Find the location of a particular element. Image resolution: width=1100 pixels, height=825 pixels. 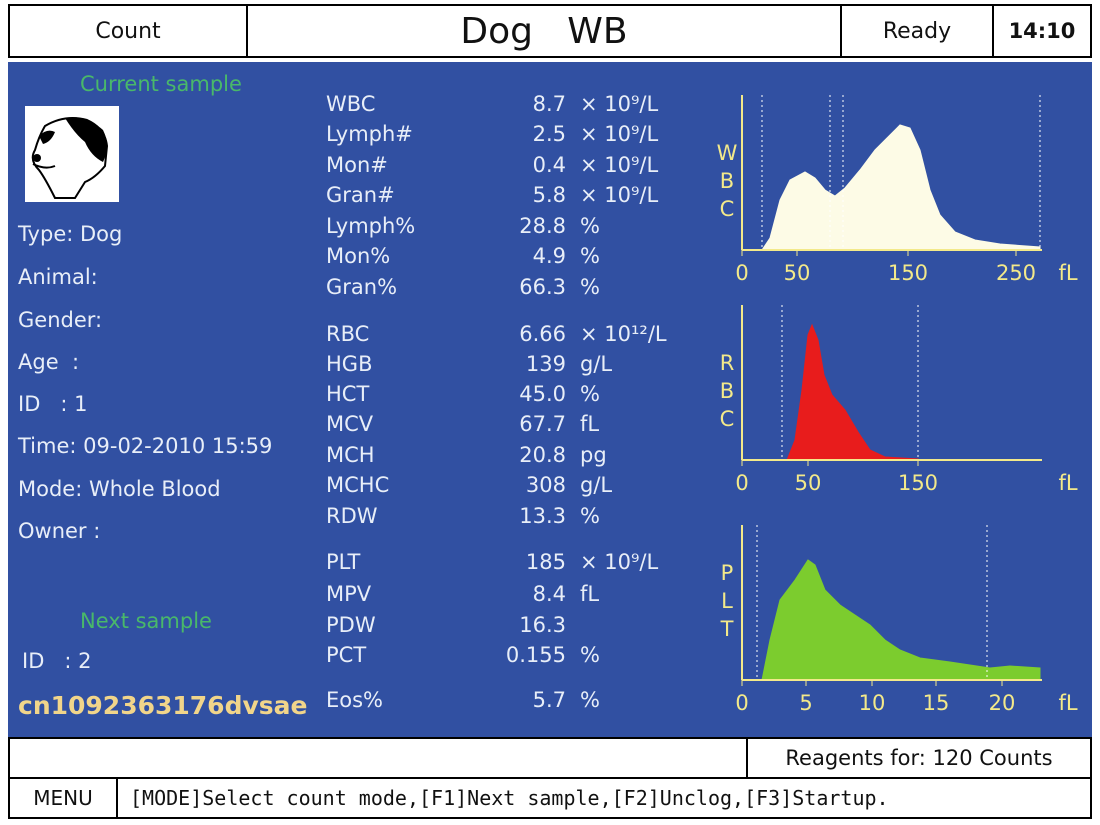

tick-label-1-0: 0 is located at coordinates (741, 483).